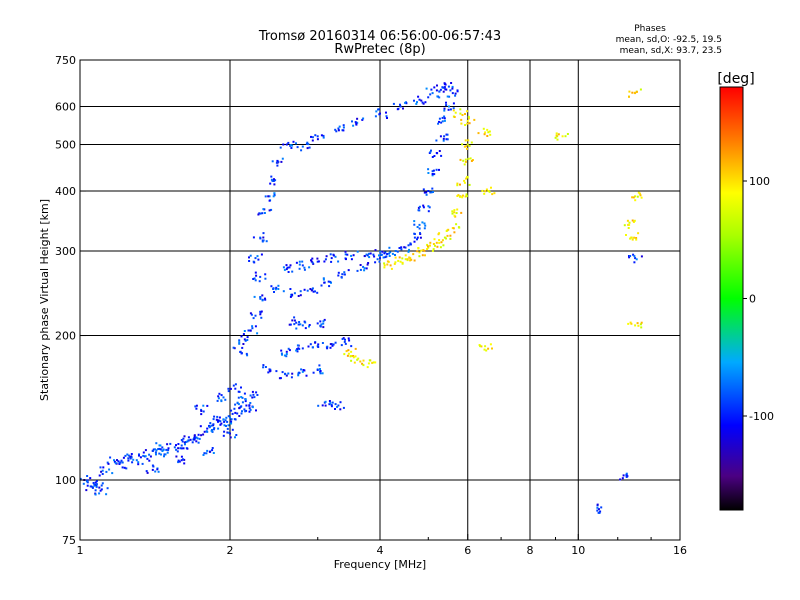  Describe the element at coordinates (65, 480) in the screenshot. I see `y-tick-label: 100` at that location.